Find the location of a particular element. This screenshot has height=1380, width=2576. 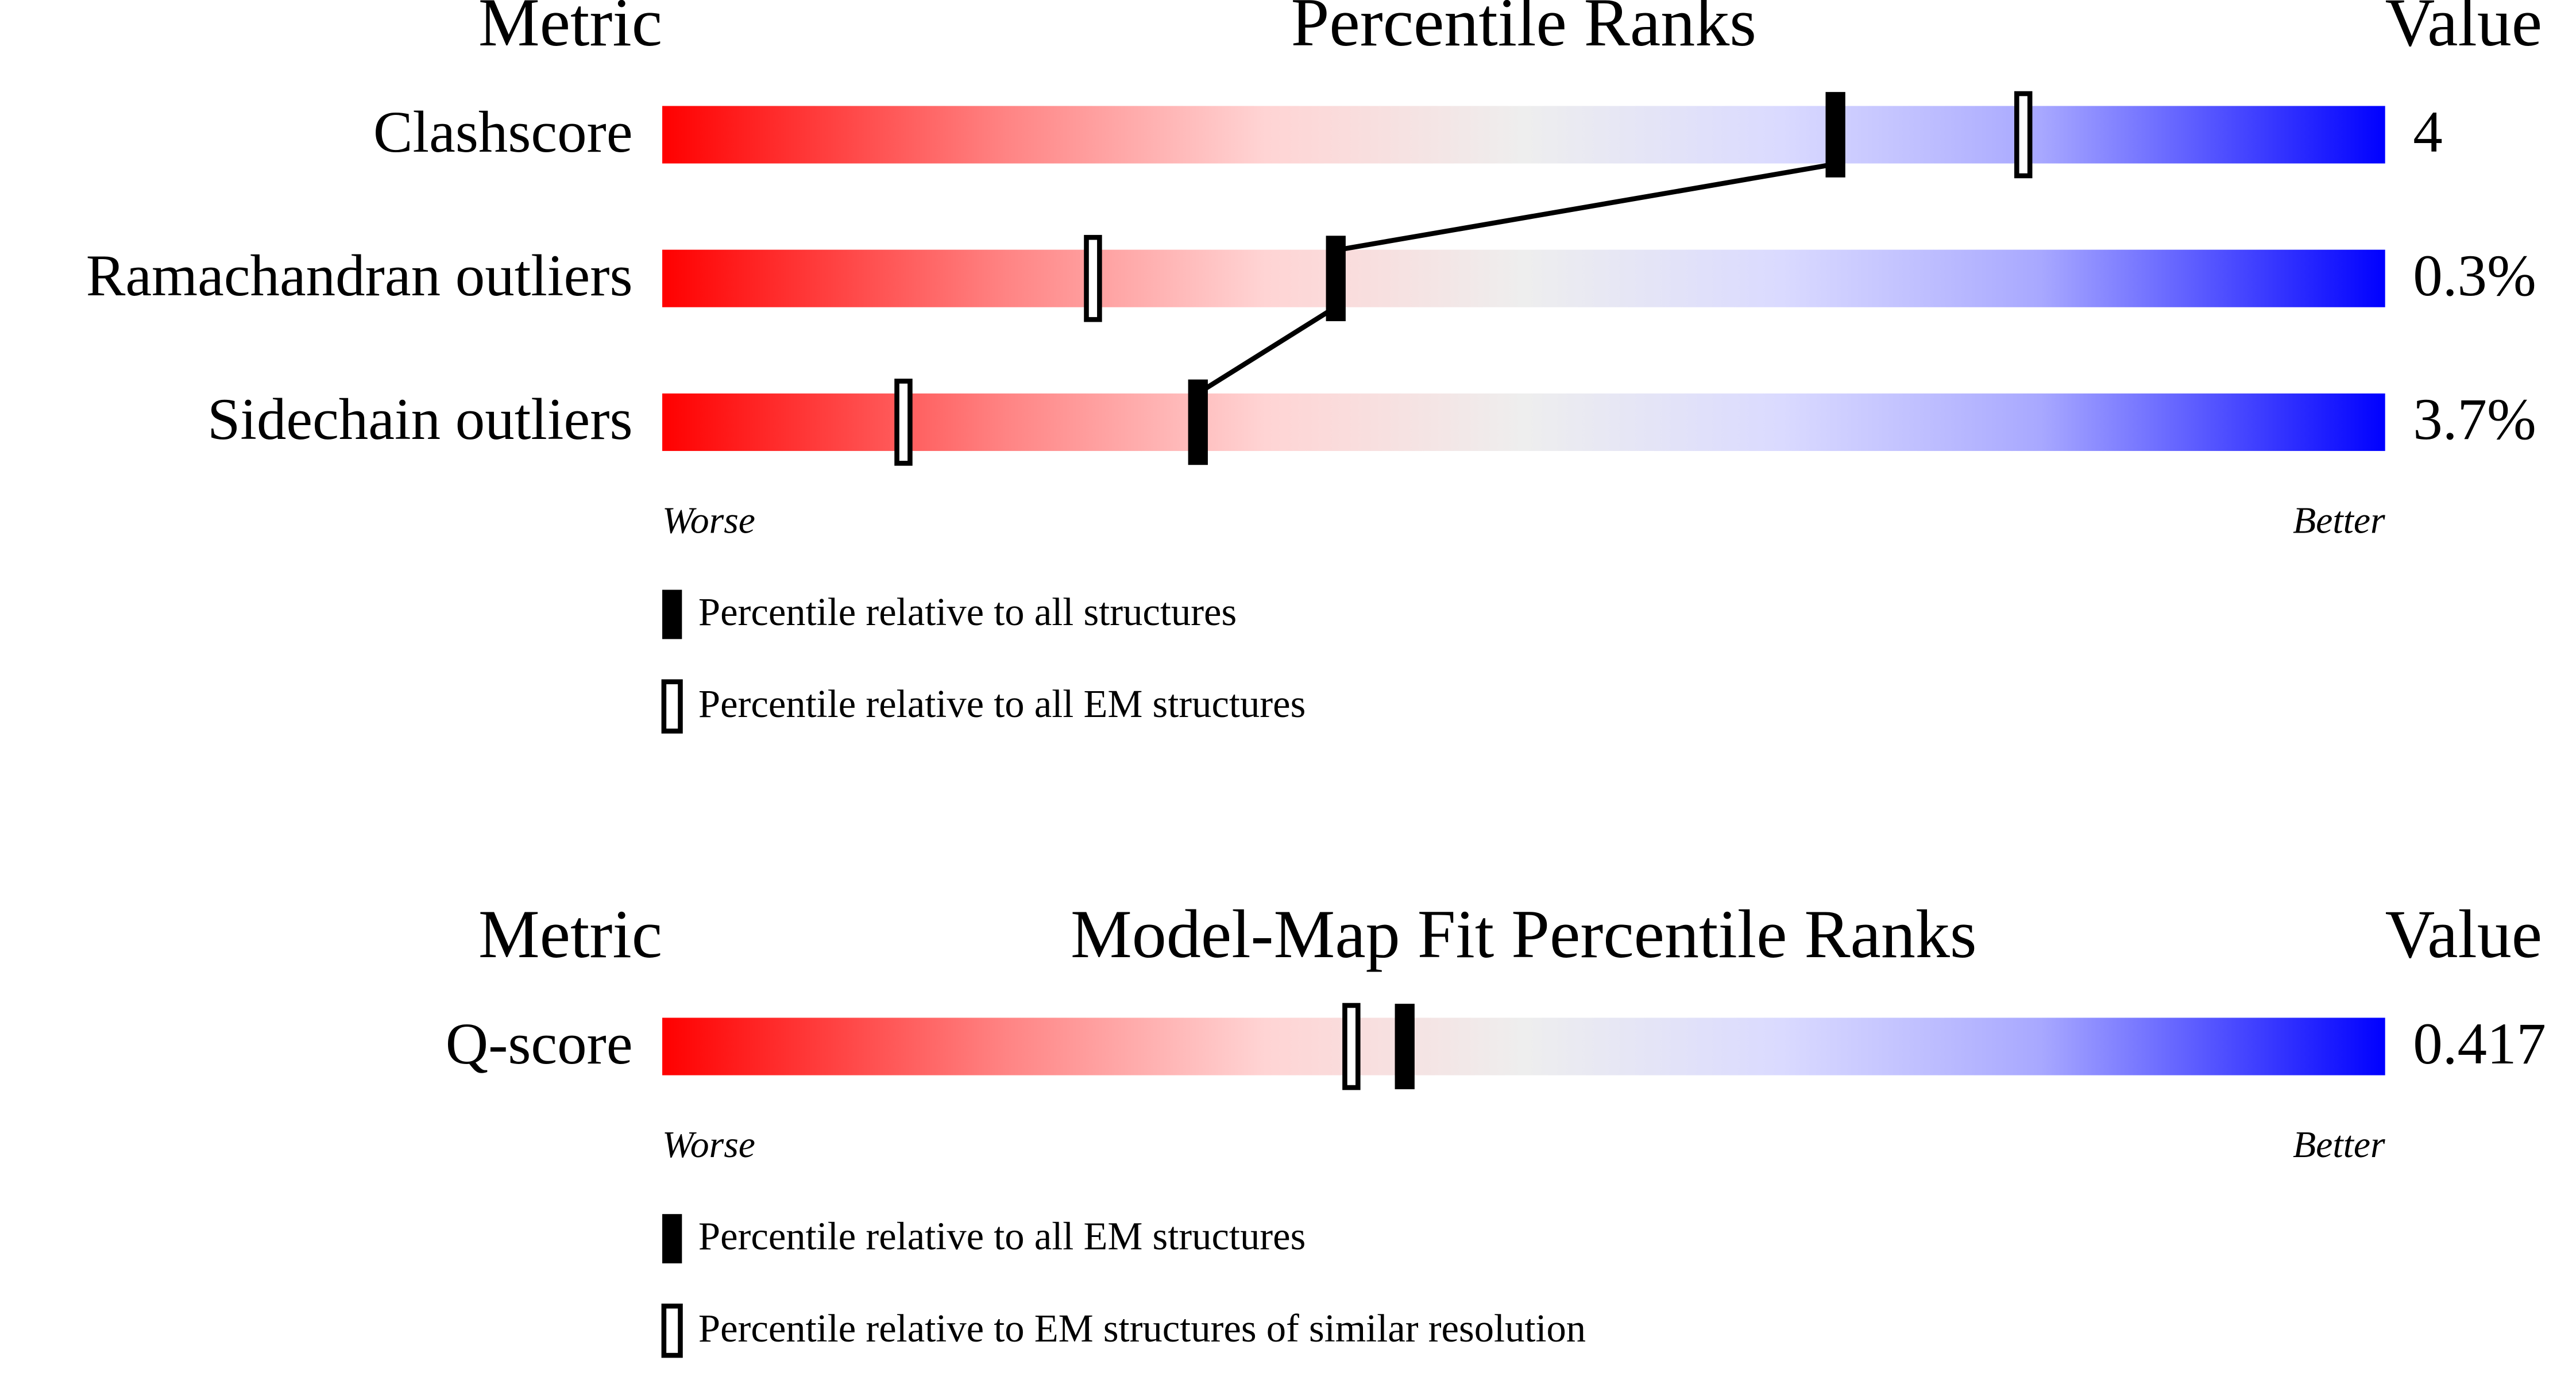

row-label: Clashscore is located at coordinates (503, 132).